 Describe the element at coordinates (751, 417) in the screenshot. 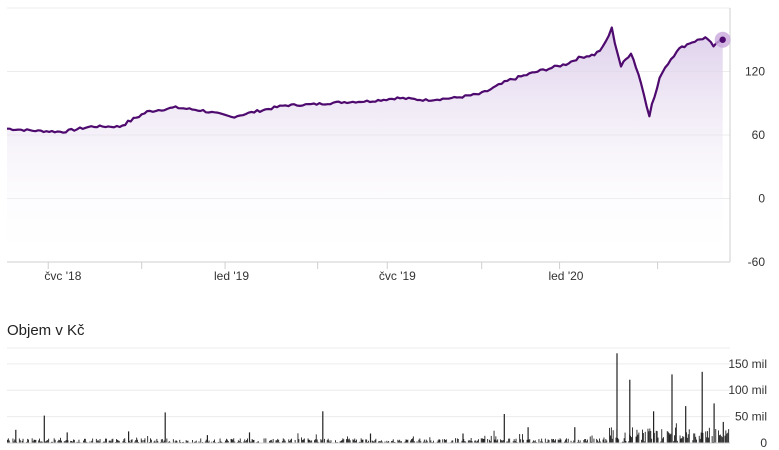

I see `volume-y-tick-label: 50 mil` at that location.